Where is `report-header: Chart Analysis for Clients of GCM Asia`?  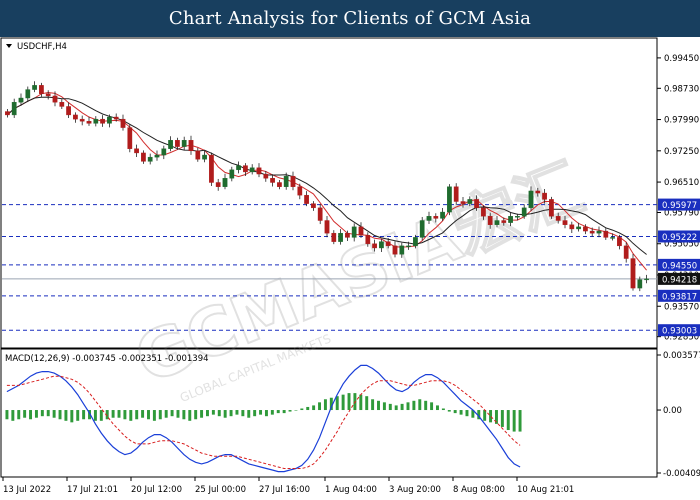 report-header: Chart Analysis for Clients of GCM Asia is located at coordinates (350, 18).